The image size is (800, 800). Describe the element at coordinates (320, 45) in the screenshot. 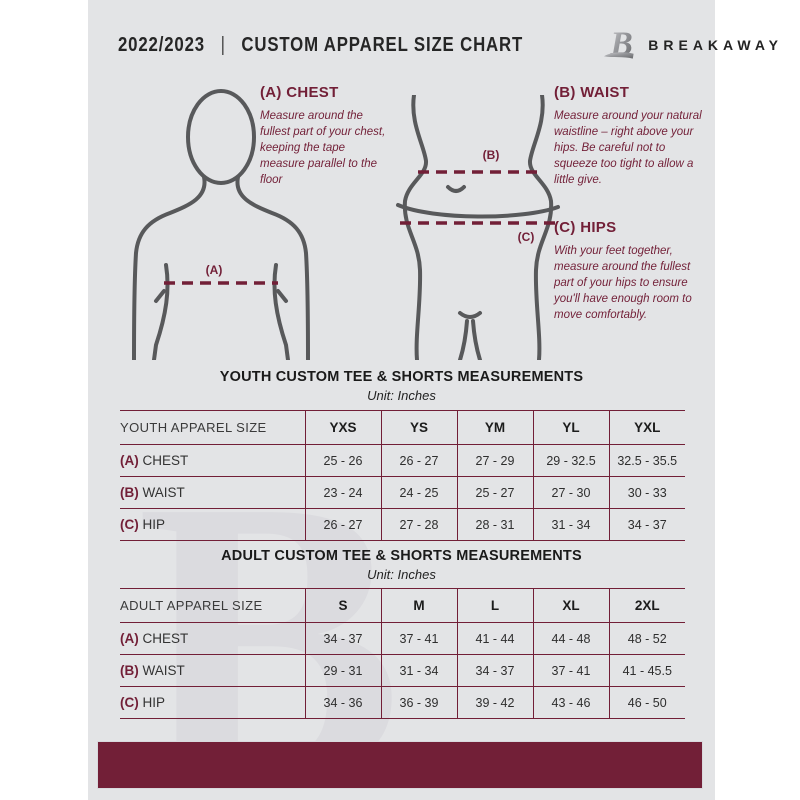

I see `header-title-group: 2022/2023 | CUSTOM APPAREL SIZE CHART` at that location.